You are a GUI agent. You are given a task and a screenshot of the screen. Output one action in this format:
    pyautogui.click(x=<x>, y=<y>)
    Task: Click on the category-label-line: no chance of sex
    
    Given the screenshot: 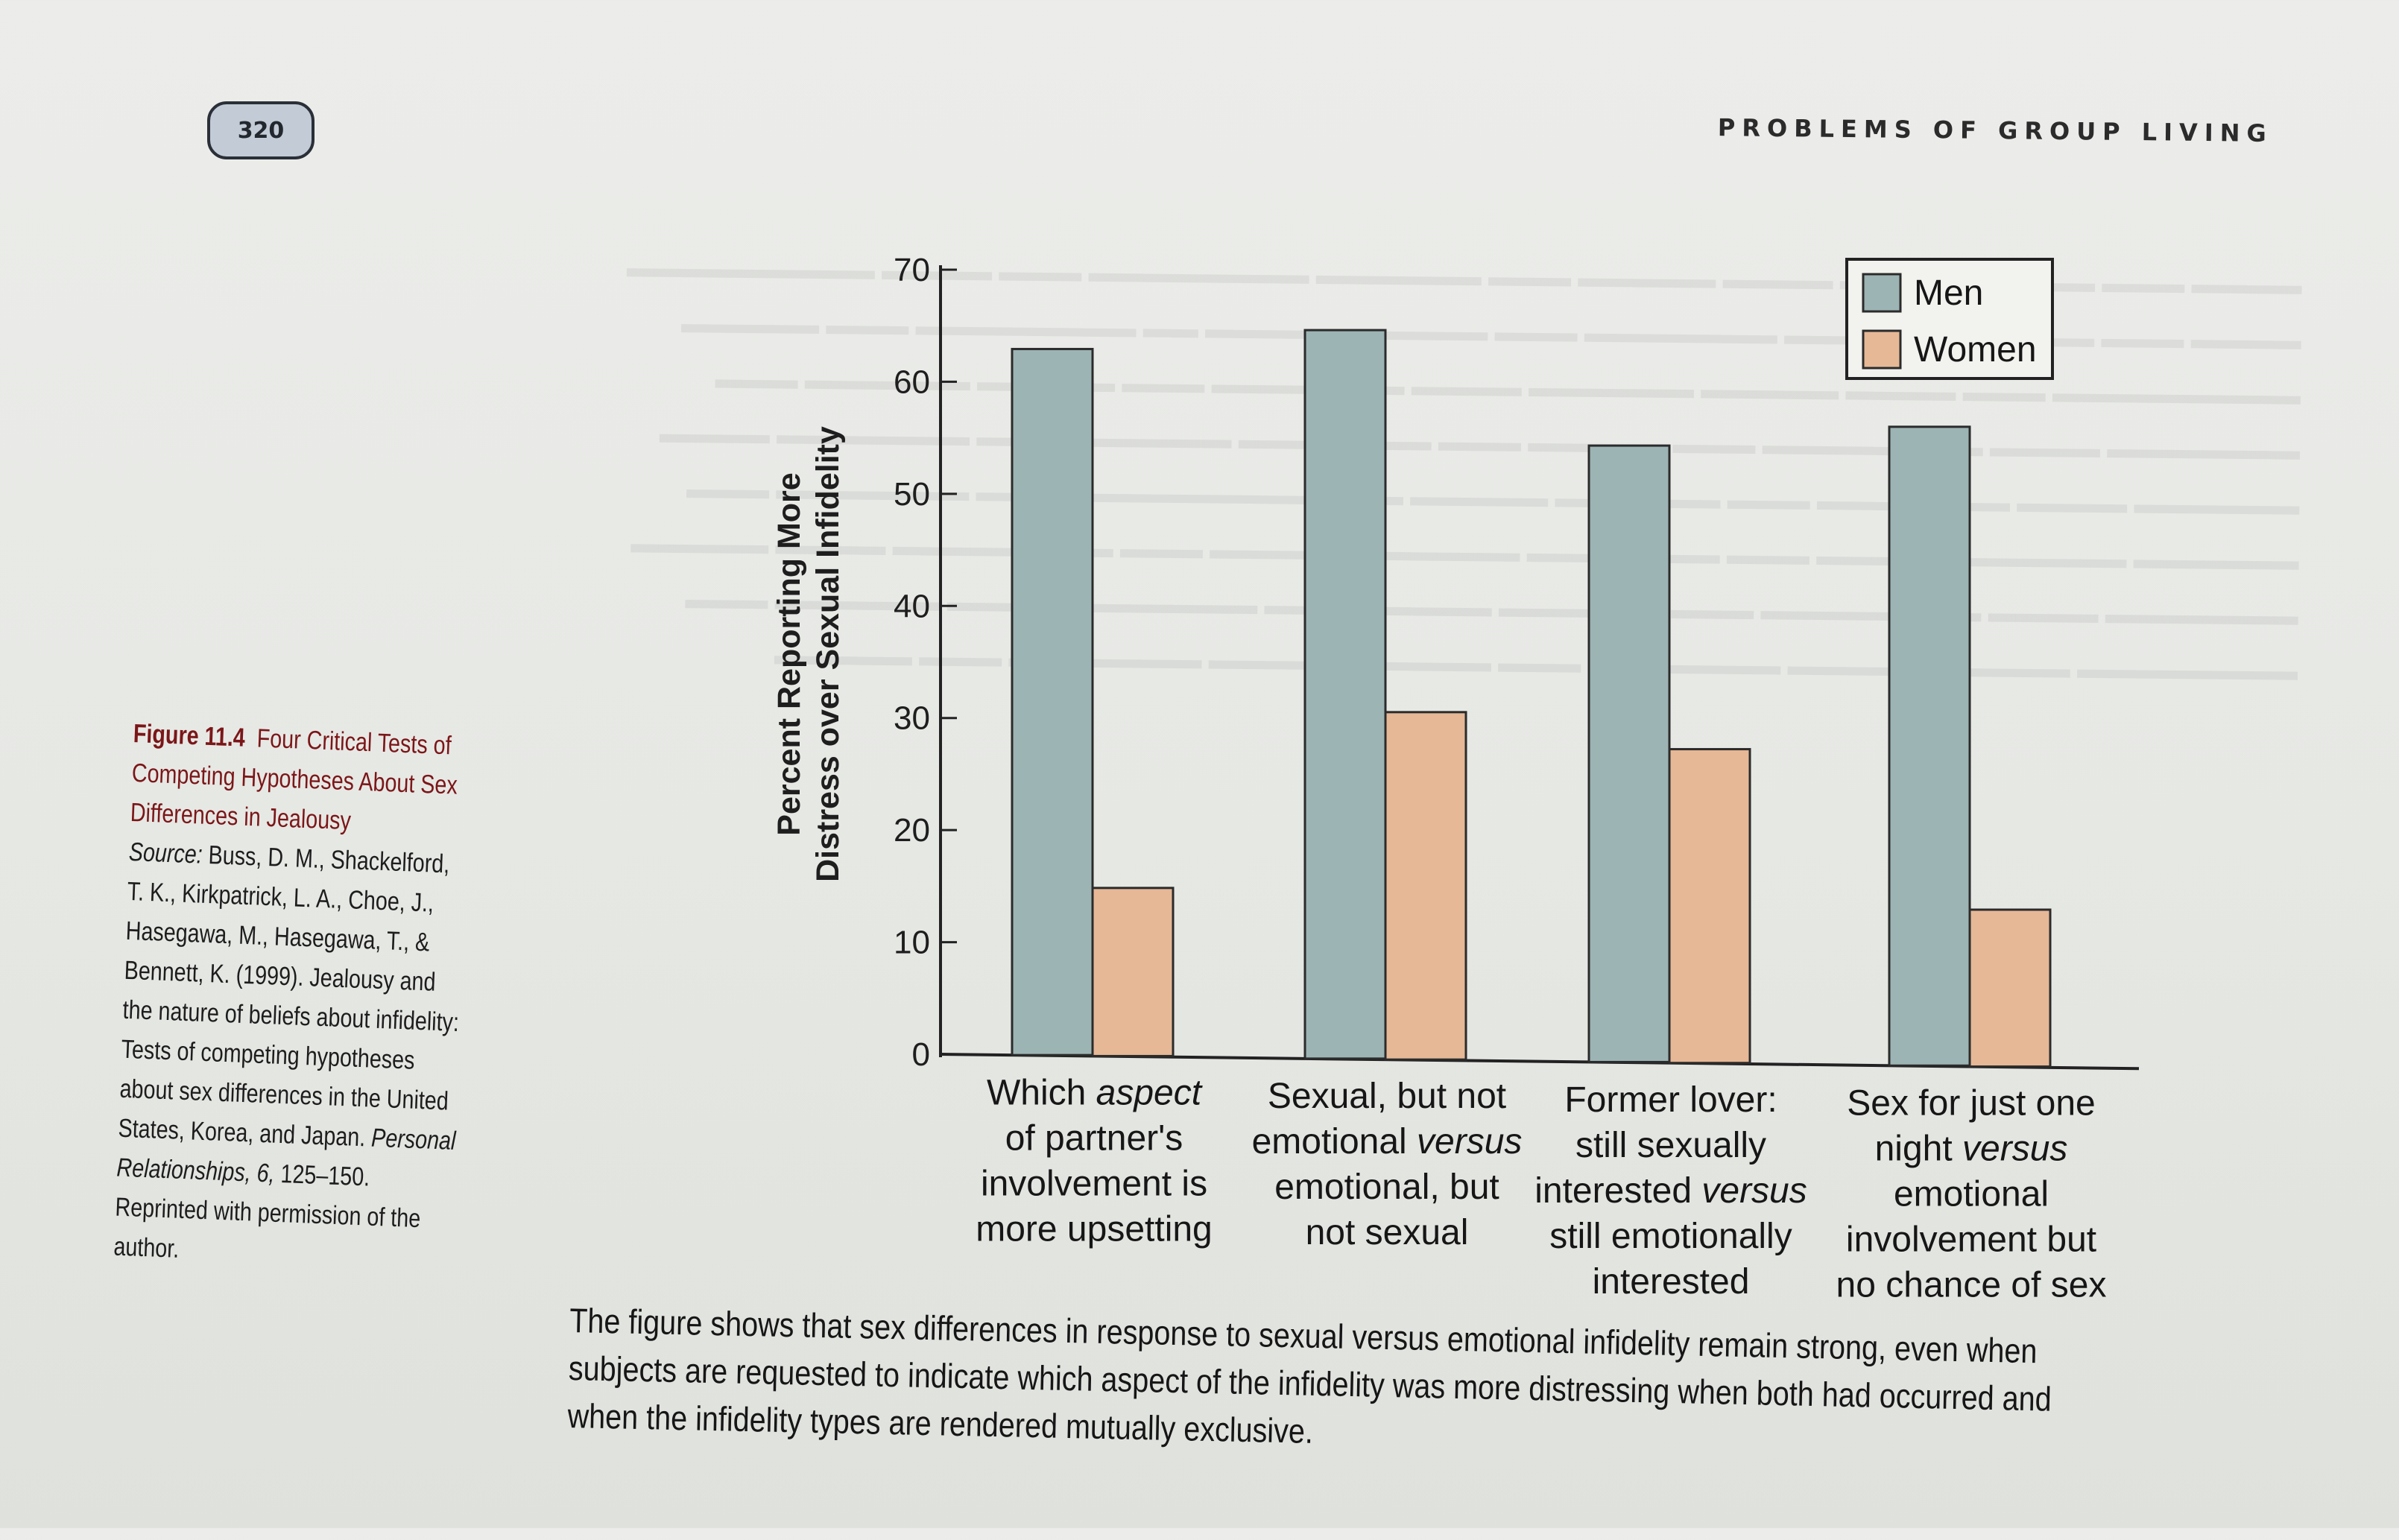 What is the action you would take?
    pyautogui.click(x=1971, y=1285)
    